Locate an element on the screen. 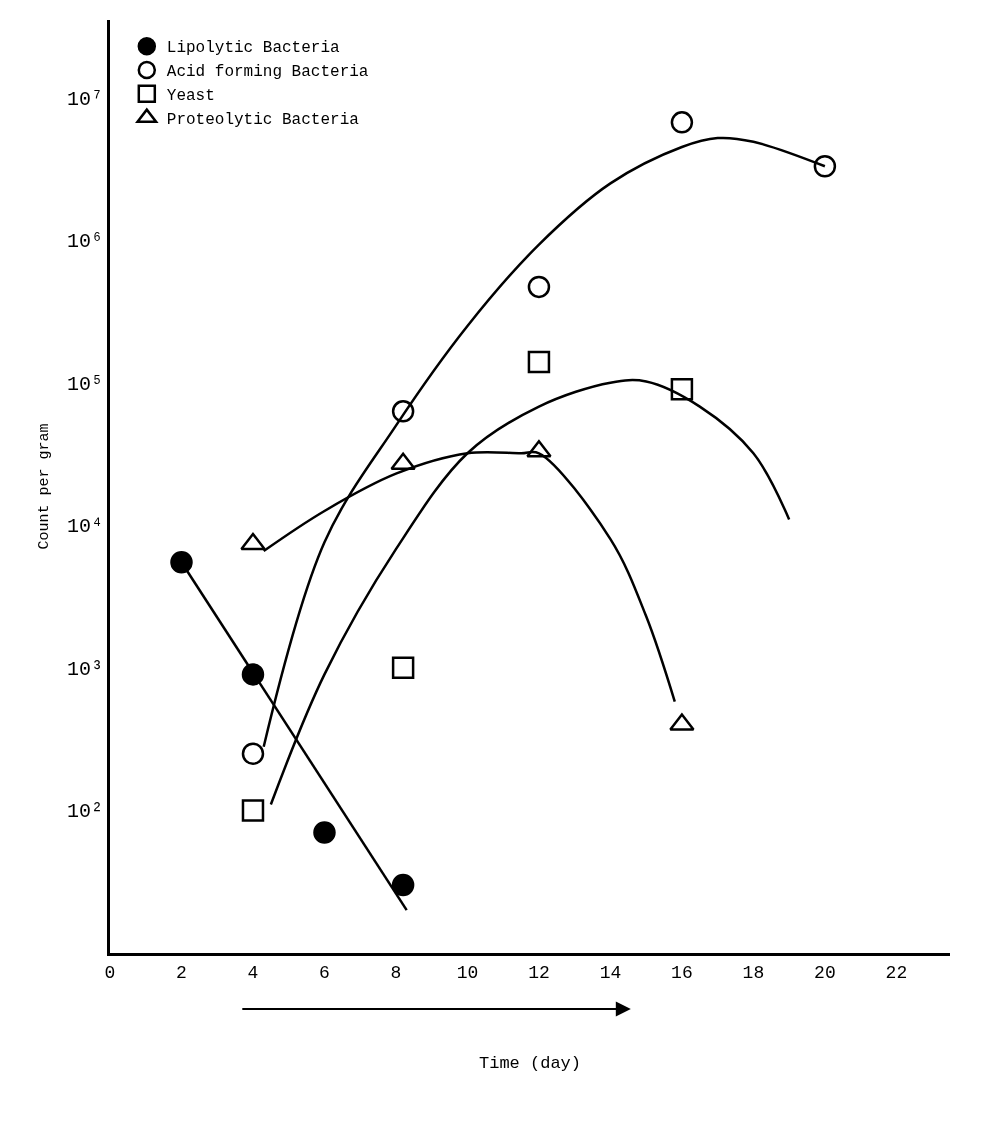  legend-label: Acid forming Bacteria is located at coordinates (267, 72).